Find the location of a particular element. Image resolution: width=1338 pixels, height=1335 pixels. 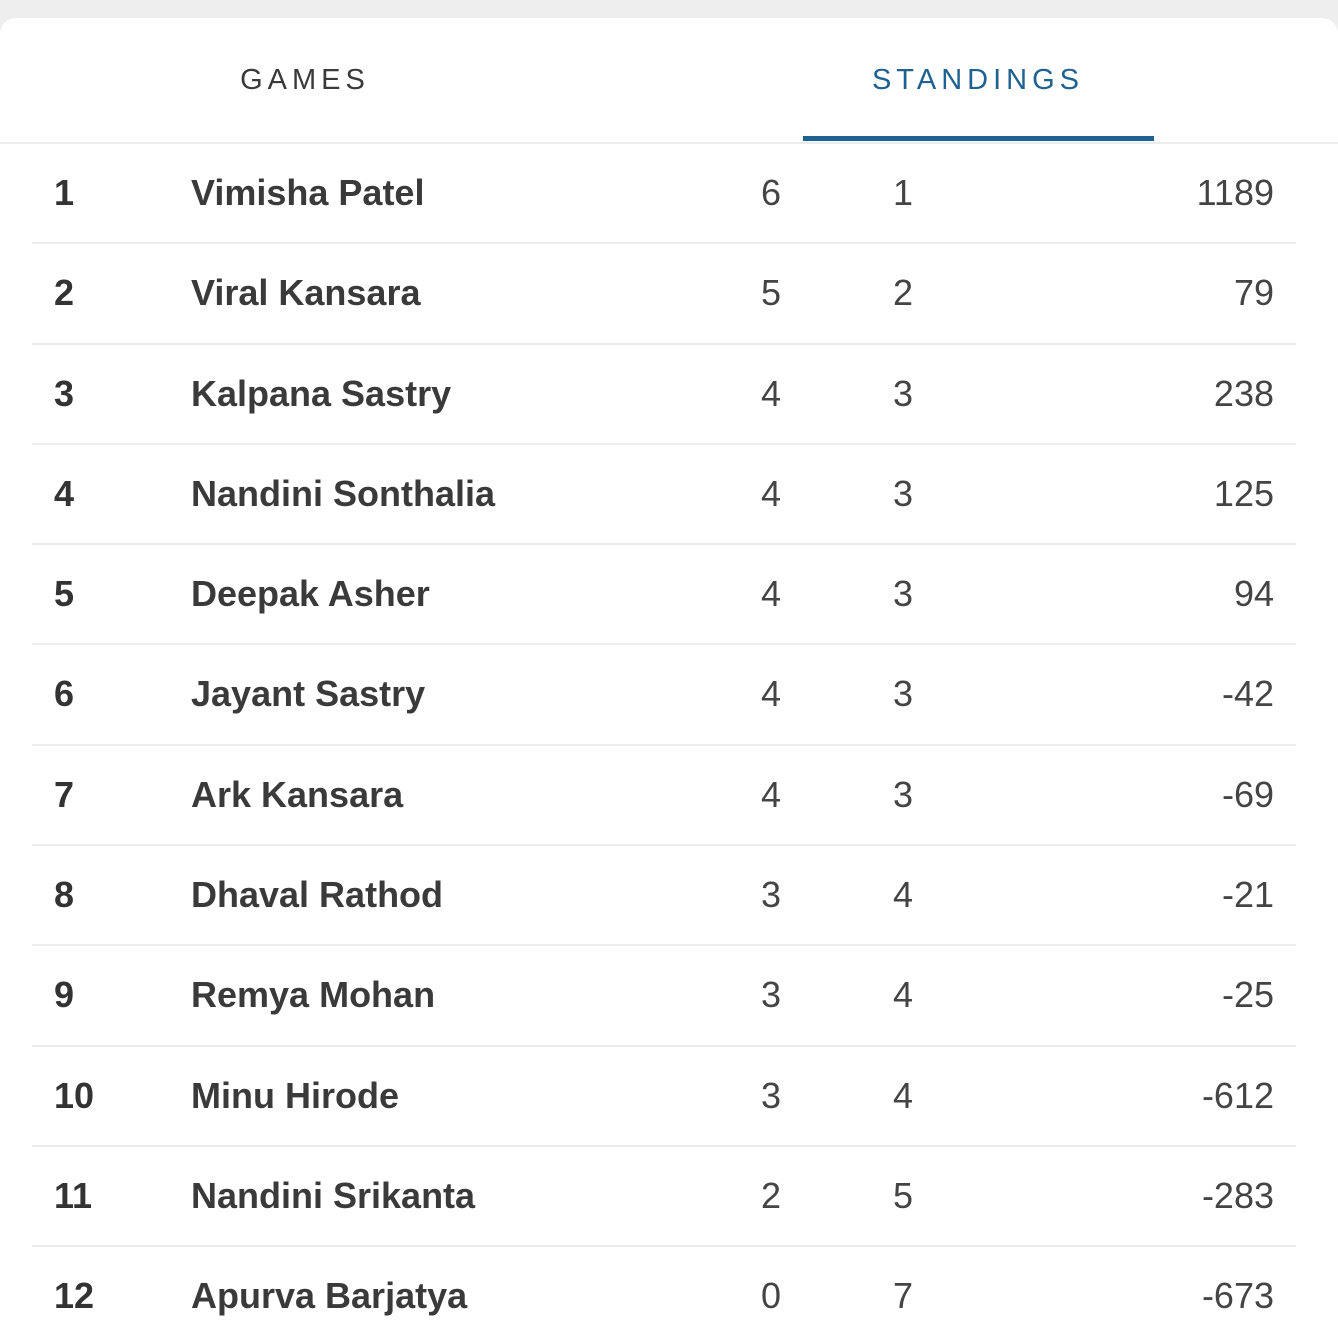

rank: 4 is located at coordinates (64, 493).